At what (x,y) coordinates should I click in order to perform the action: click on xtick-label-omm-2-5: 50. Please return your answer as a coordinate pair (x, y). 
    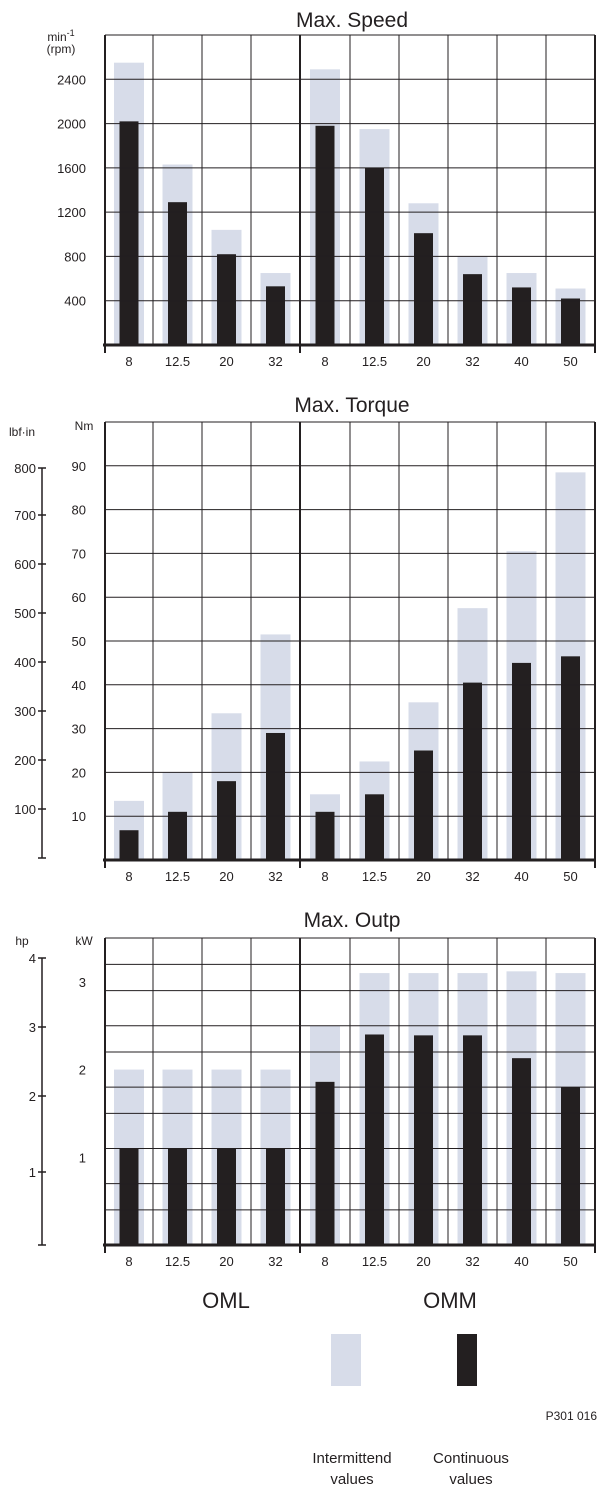
    Looking at the image, I should click on (570, 1261).